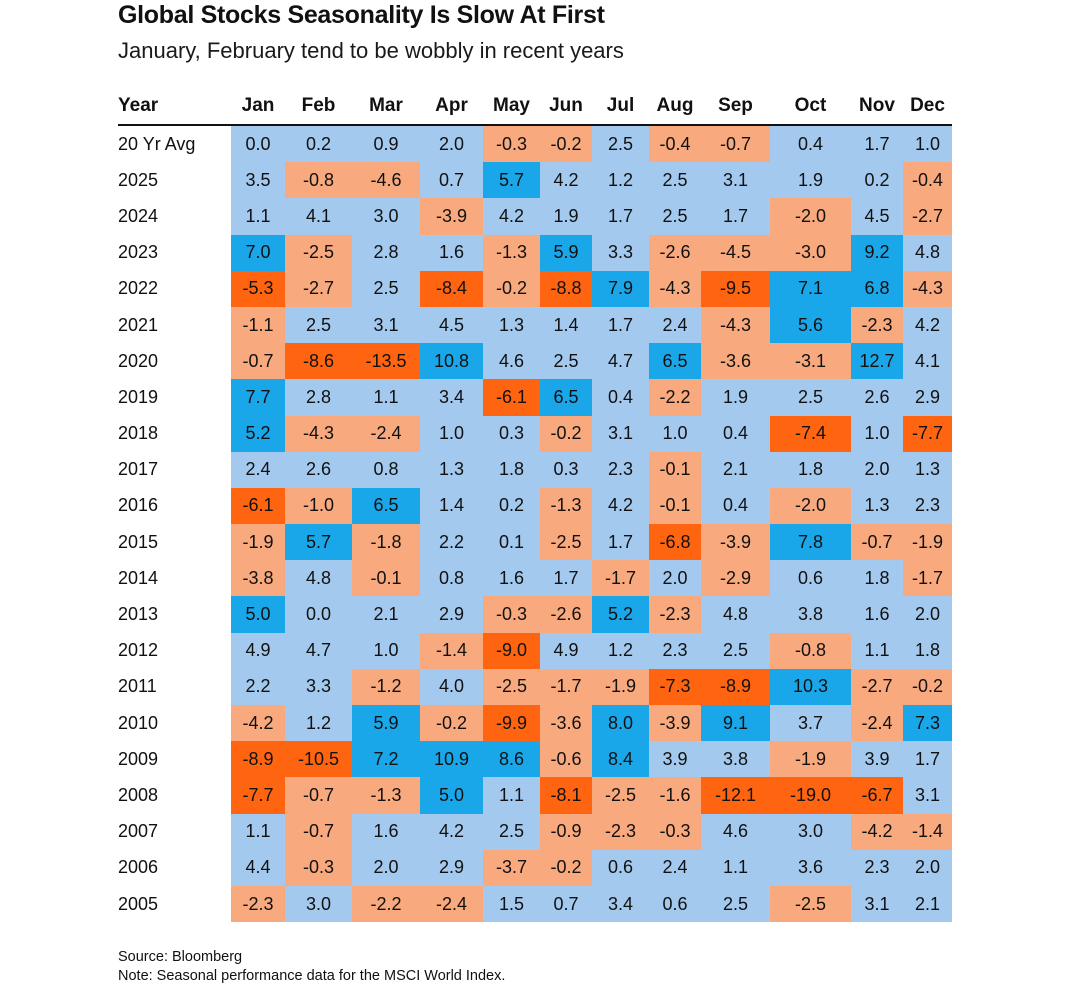 Image resolution: width=1092 pixels, height=991 pixels. I want to click on column-header-jan: Jan, so click(258, 107).